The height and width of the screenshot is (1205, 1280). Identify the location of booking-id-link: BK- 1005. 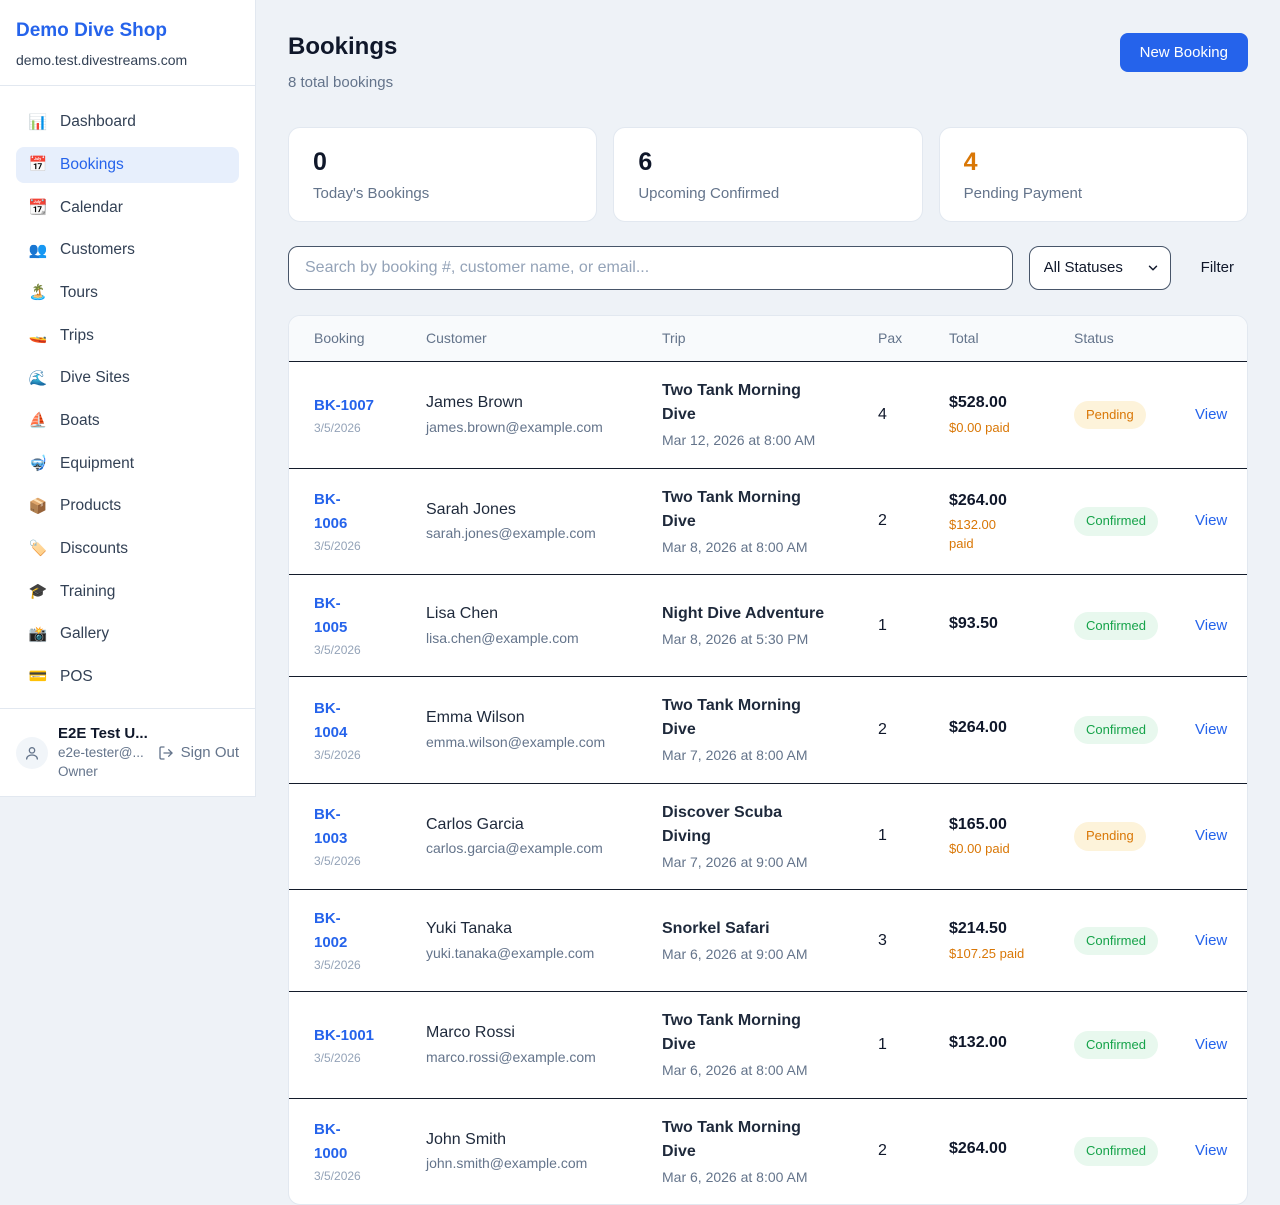
(331, 616).